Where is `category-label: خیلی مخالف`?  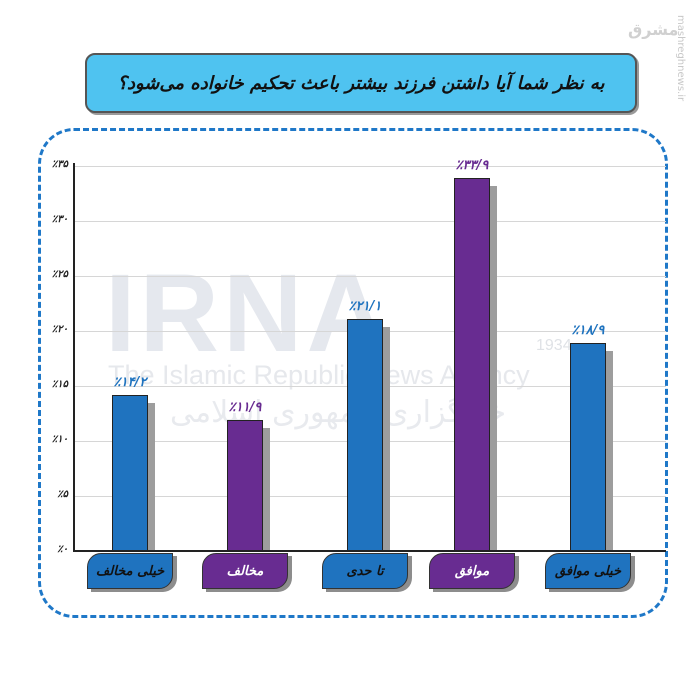 category-label: خیلی مخالف is located at coordinates (130, 571).